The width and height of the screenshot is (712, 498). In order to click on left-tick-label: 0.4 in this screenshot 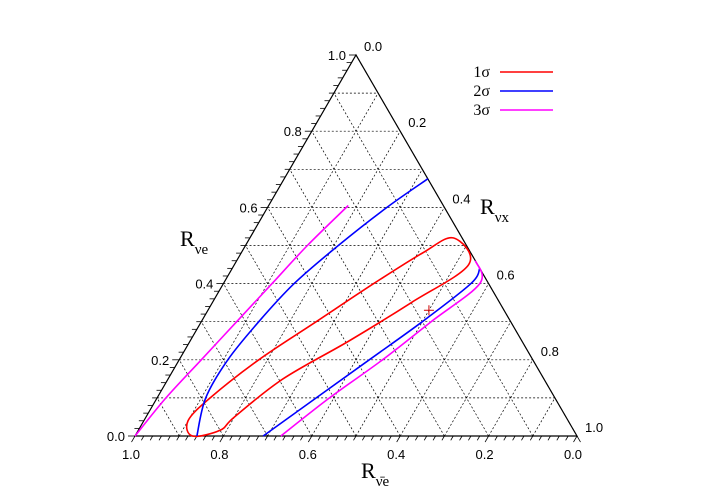, I will do `click(204, 284)`.